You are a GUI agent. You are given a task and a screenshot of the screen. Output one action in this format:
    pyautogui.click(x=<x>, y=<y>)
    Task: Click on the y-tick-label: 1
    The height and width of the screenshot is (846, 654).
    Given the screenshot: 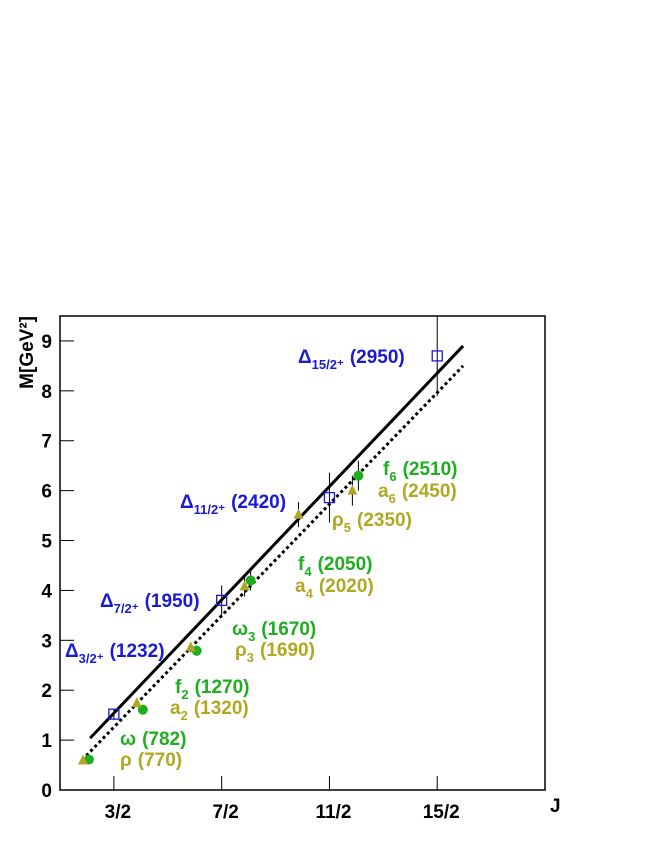 What is the action you would take?
    pyautogui.click(x=46, y=741)
    